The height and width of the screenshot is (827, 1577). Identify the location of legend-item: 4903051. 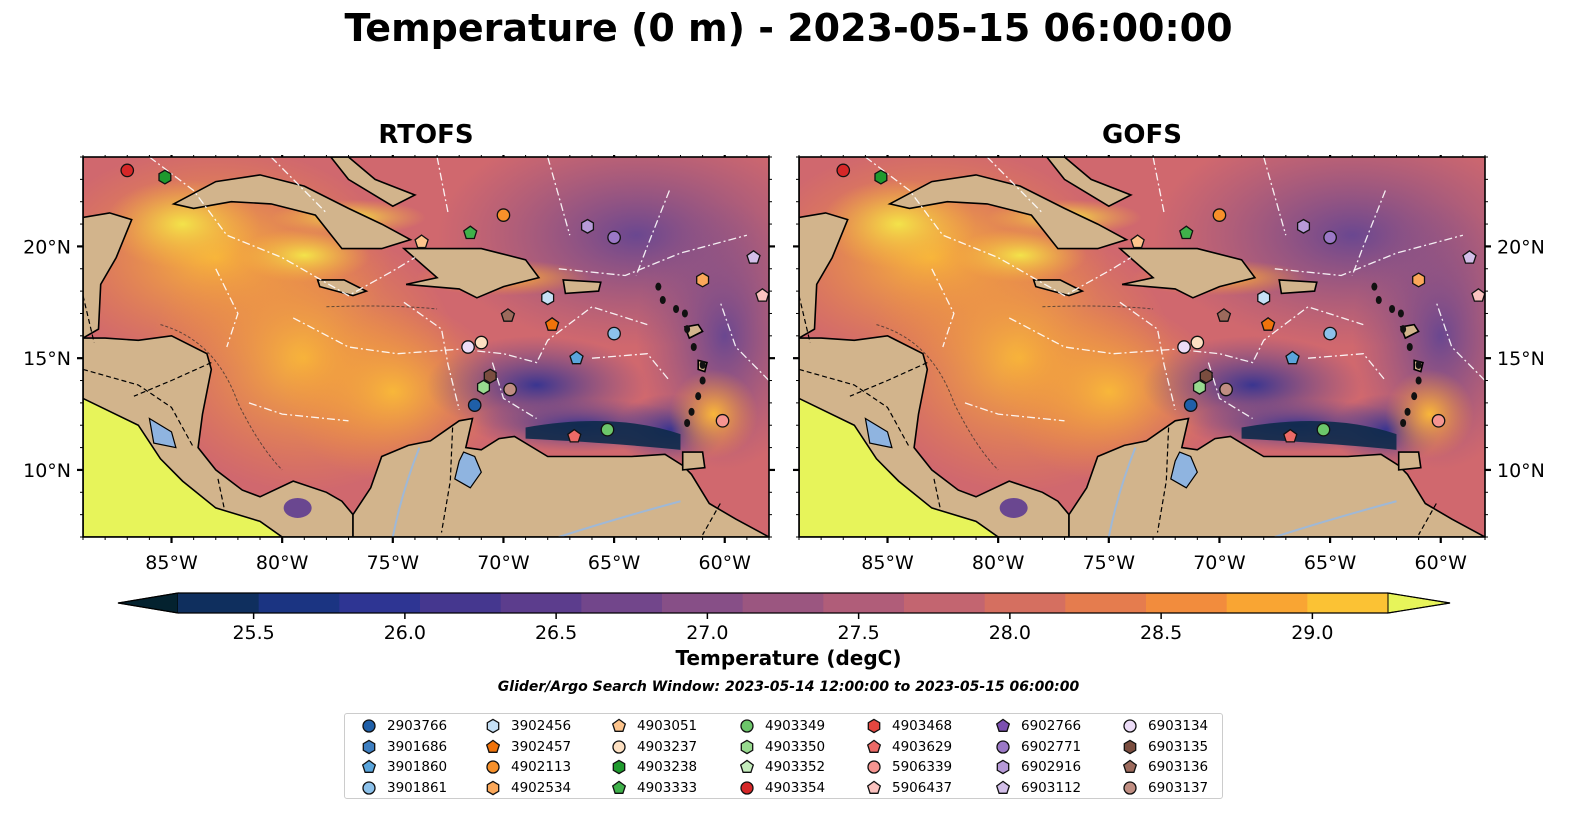
(654, 726).